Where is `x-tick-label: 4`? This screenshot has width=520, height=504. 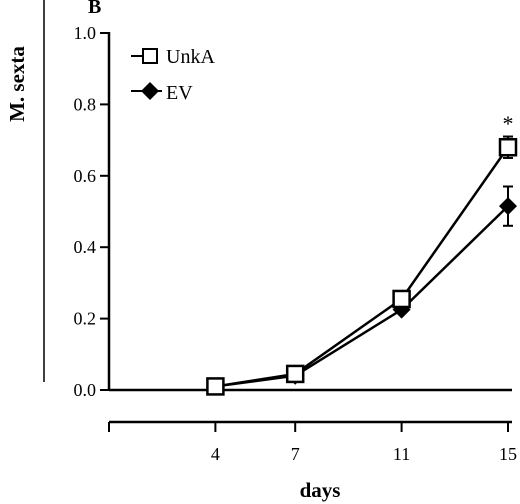 x-tick-label: 4 is located at coordinates (215, 454).